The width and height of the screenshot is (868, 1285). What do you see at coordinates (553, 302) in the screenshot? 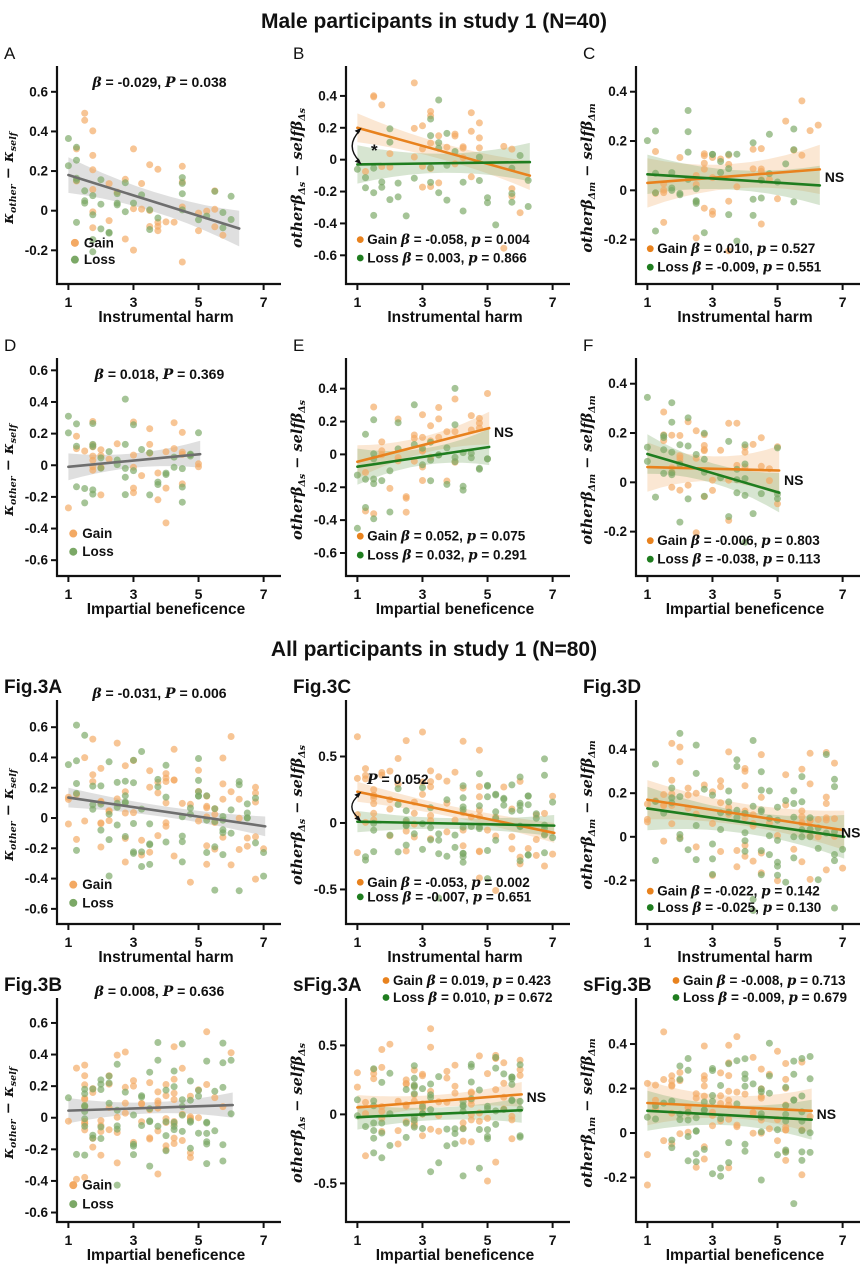
I see `x-tick-label: 7` at bounding box center [553, 302].